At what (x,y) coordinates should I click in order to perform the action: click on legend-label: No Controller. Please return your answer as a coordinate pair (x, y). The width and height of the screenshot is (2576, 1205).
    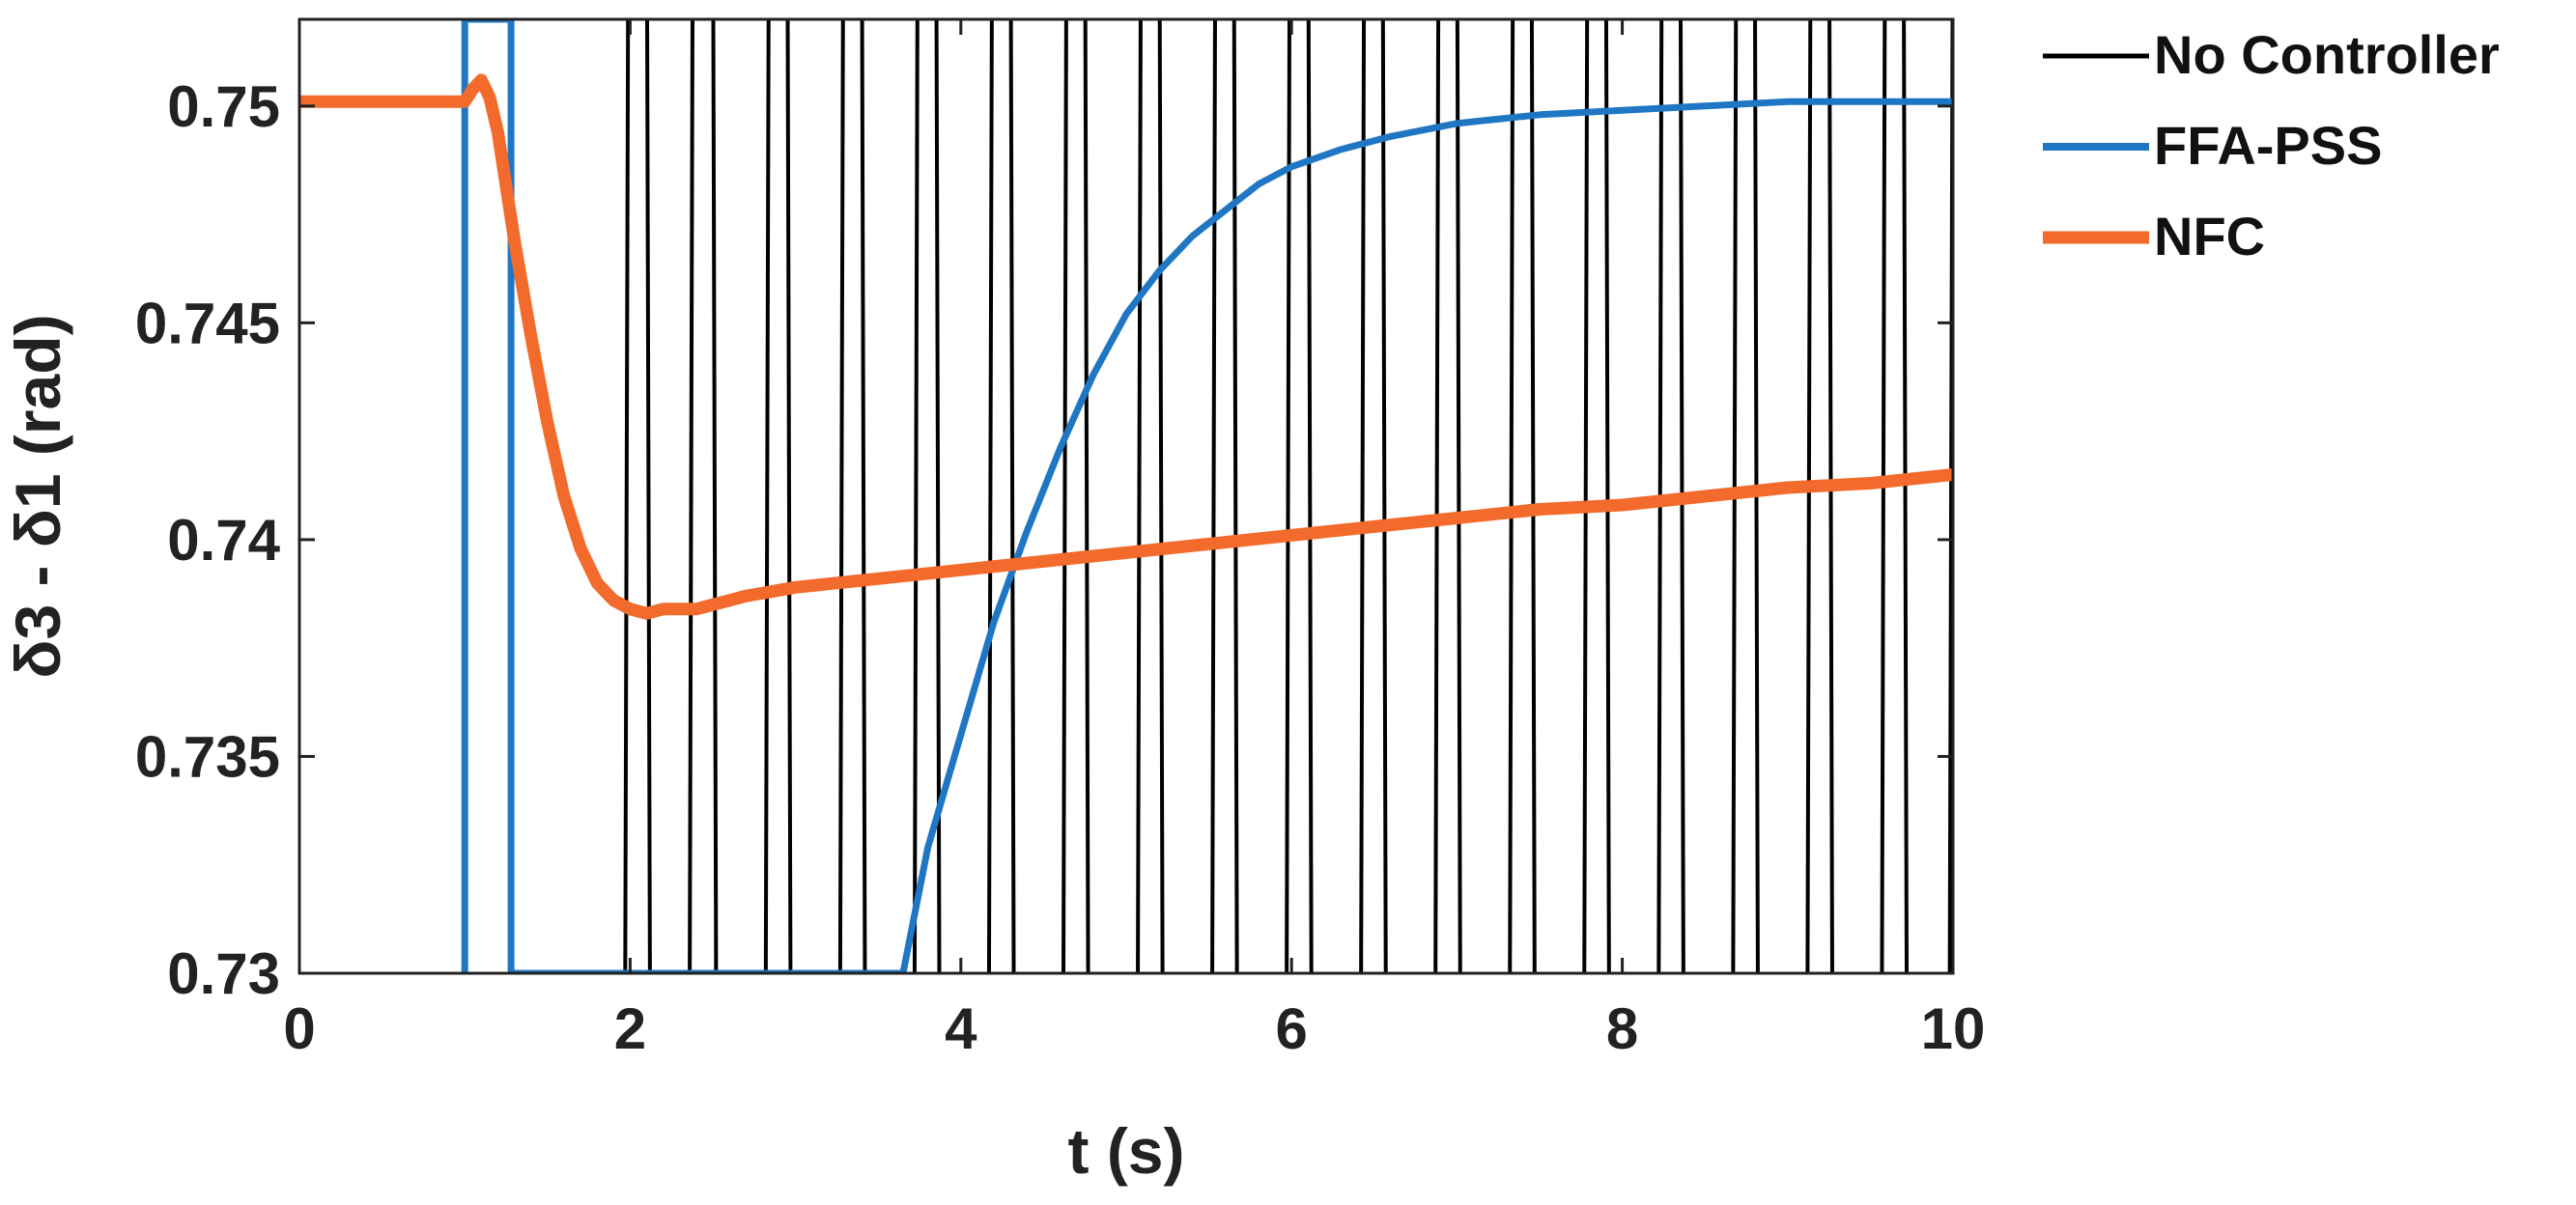
    Looking at the image, I should click on (2327, 55).